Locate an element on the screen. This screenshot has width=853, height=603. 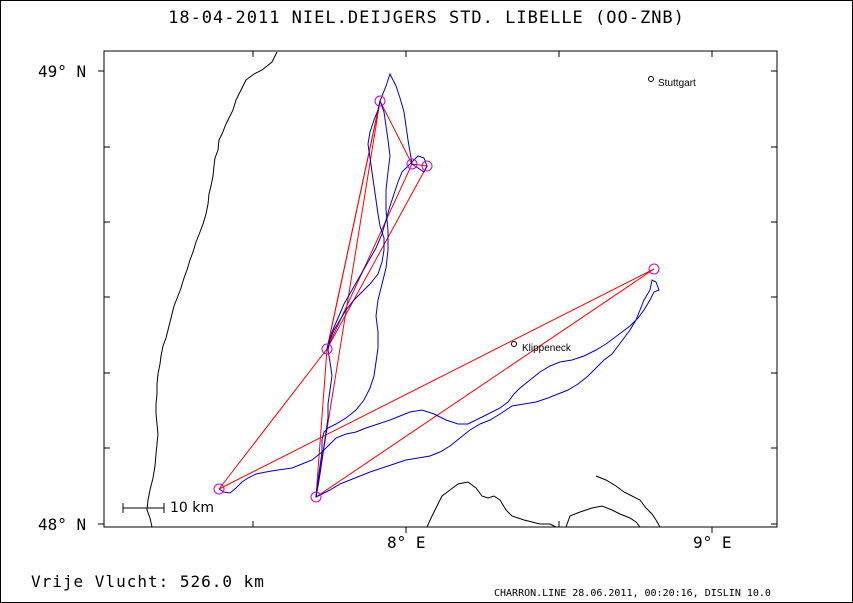
lon-label-8: 8° E is located at coordinates (406, 542).